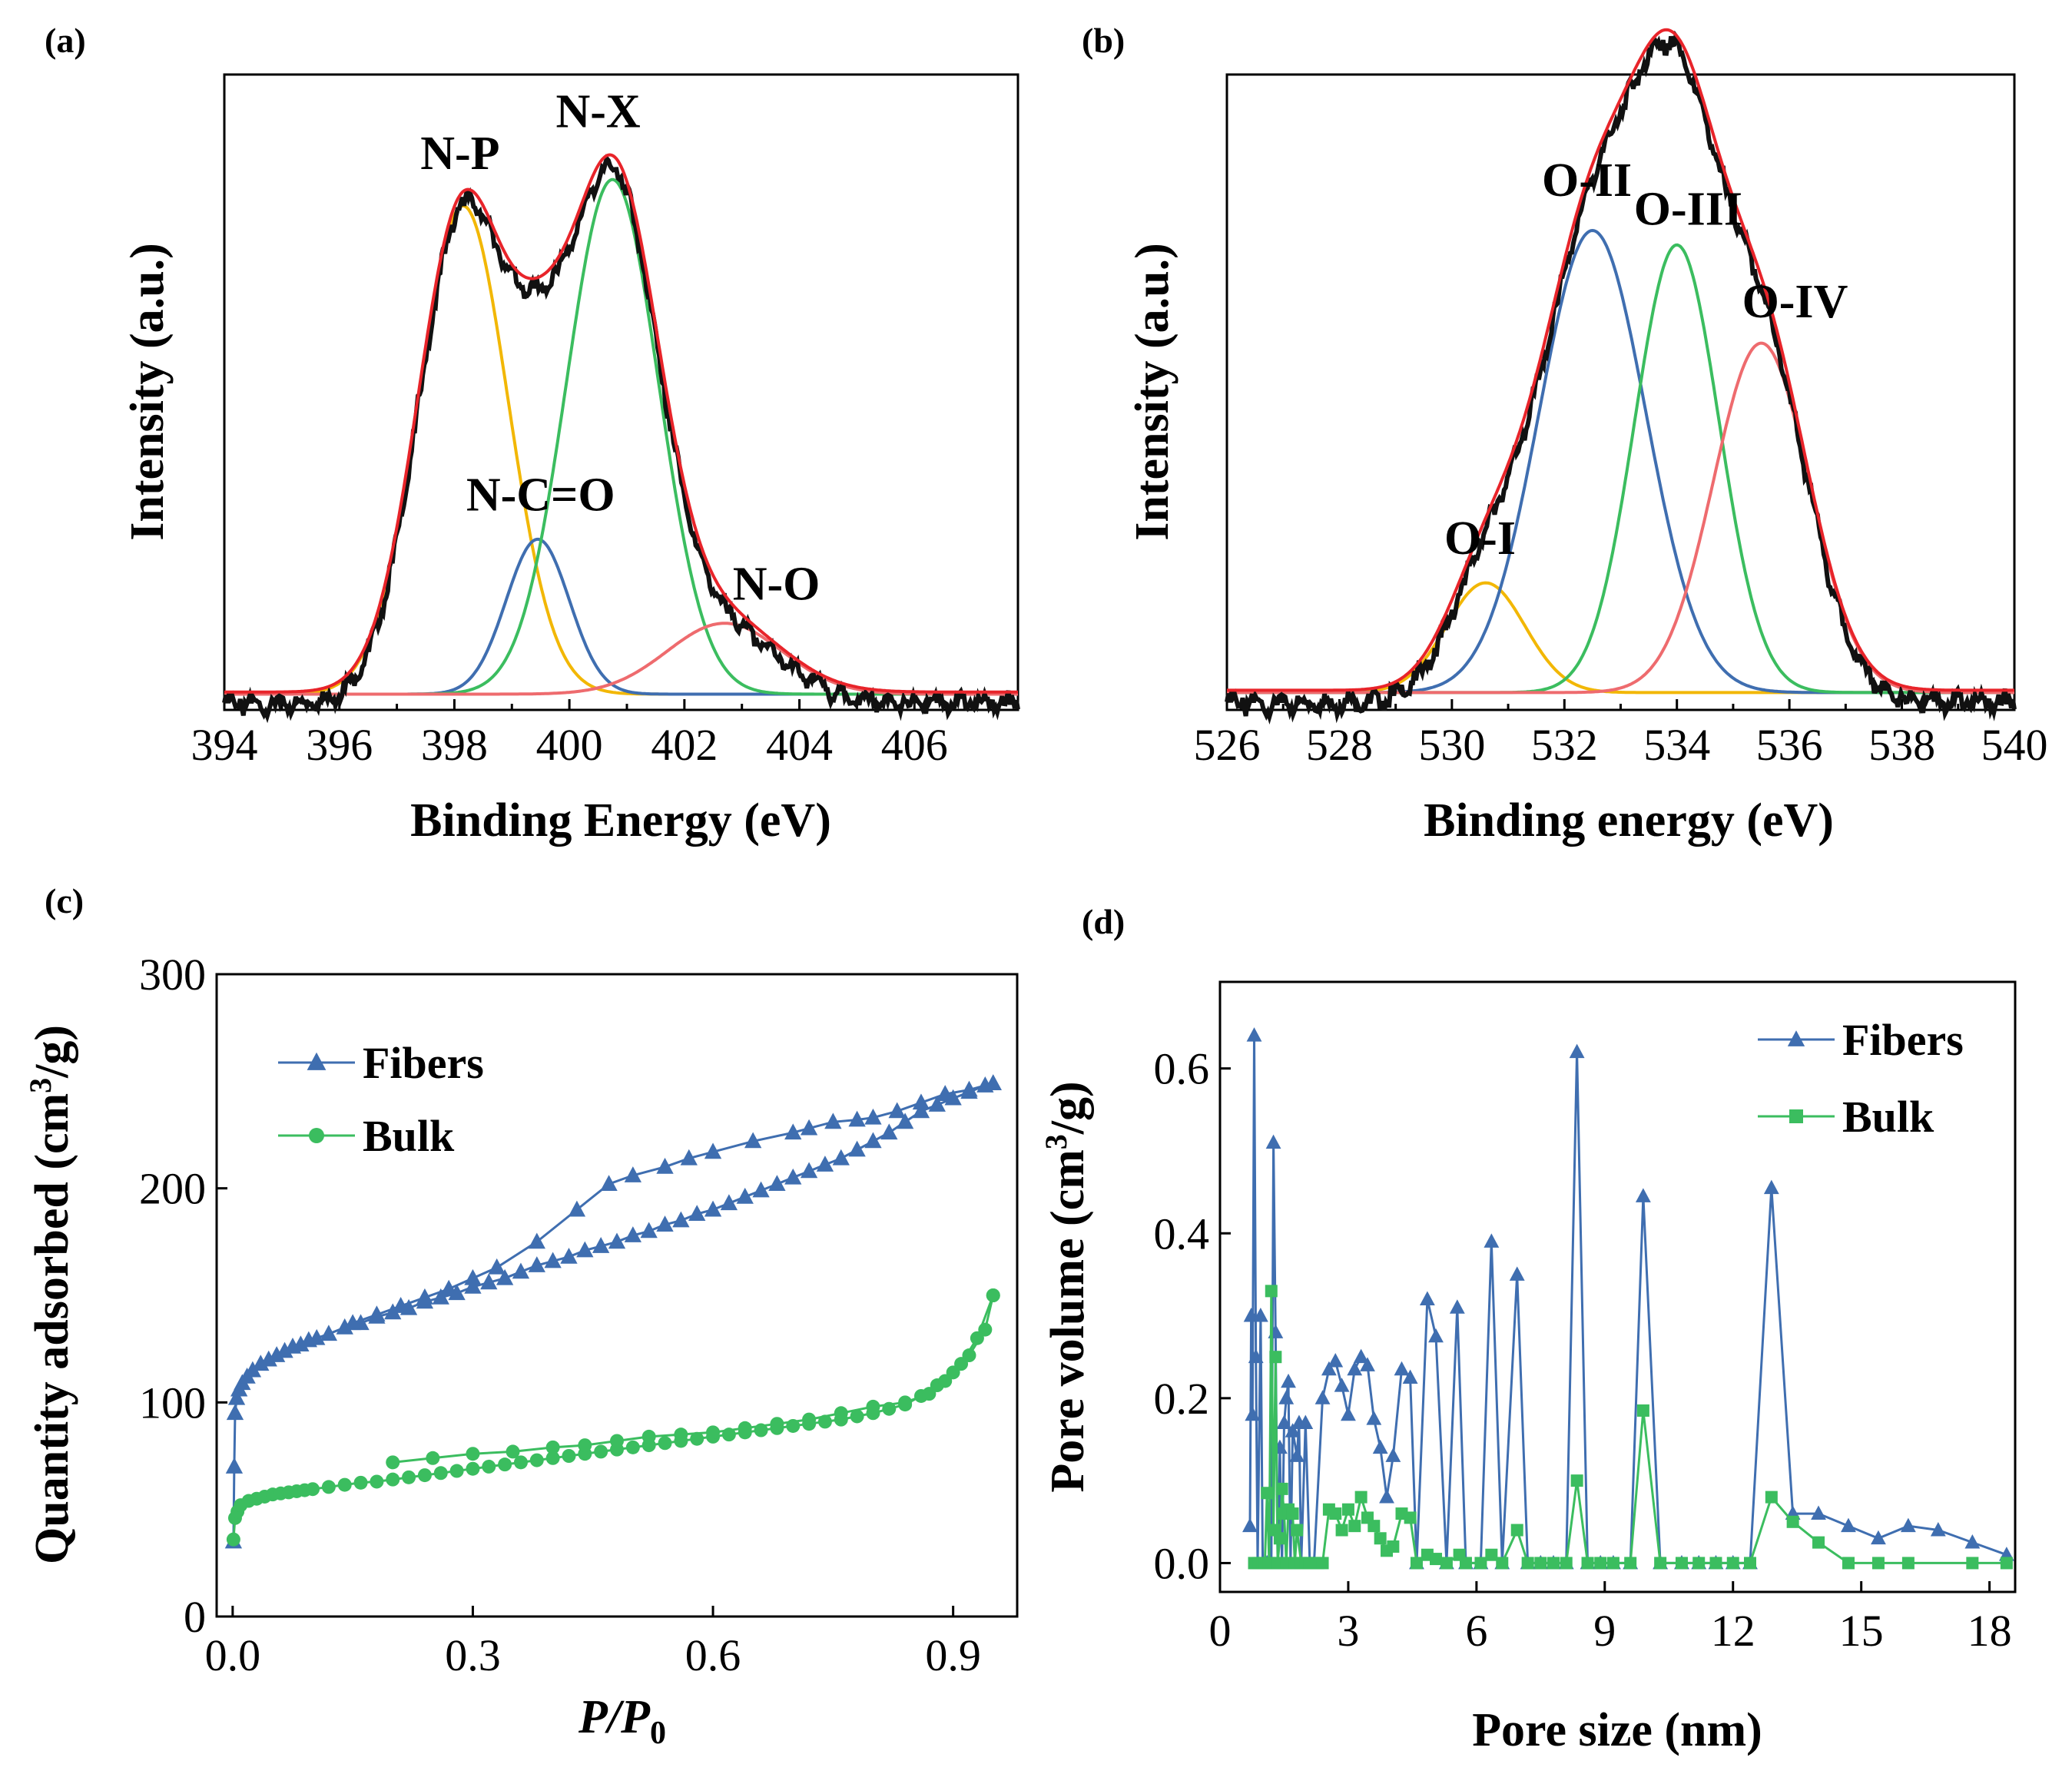  What do you see at coordinates (339, 745) in the screenshot?
I see `x-tick-label: 396` at bounding box center [339, 745].